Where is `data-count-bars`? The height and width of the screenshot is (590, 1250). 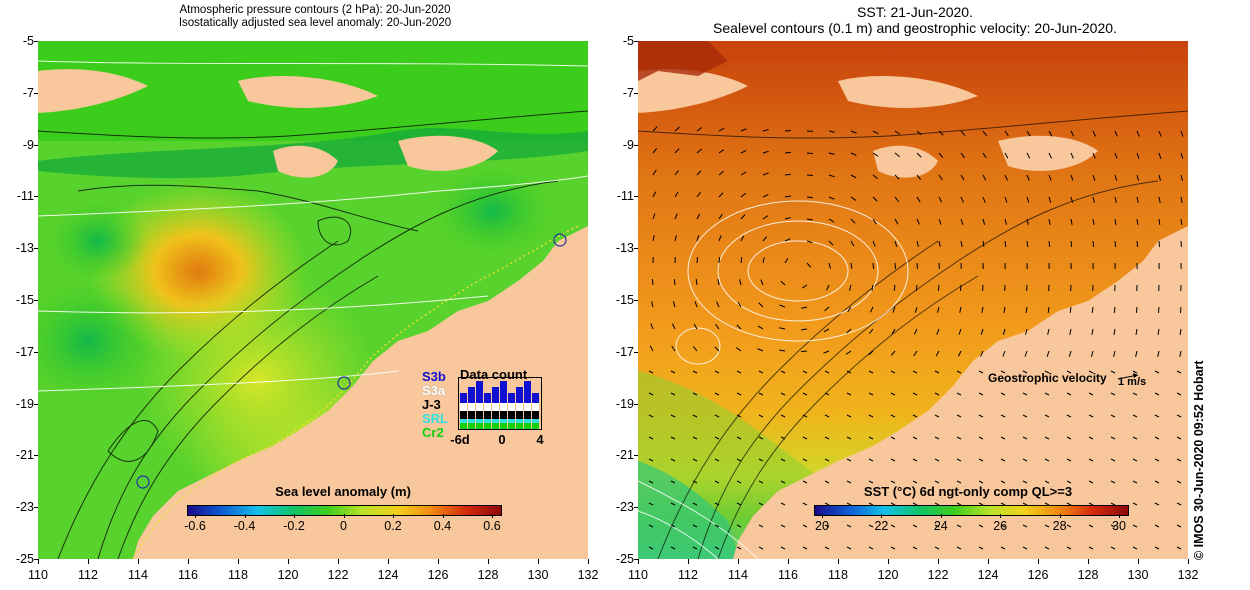
data-count-bars is located at coordinates (500, 403).